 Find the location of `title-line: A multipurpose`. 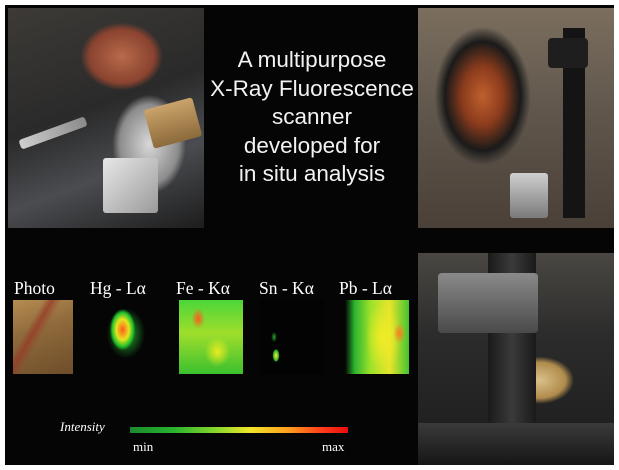

title-line: A multipurpose is located at coordinates (312, 59).